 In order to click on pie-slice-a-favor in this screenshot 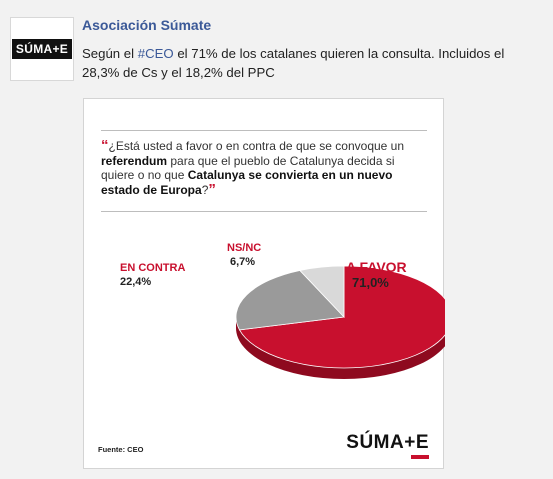, I will do `click(341, 317)`.